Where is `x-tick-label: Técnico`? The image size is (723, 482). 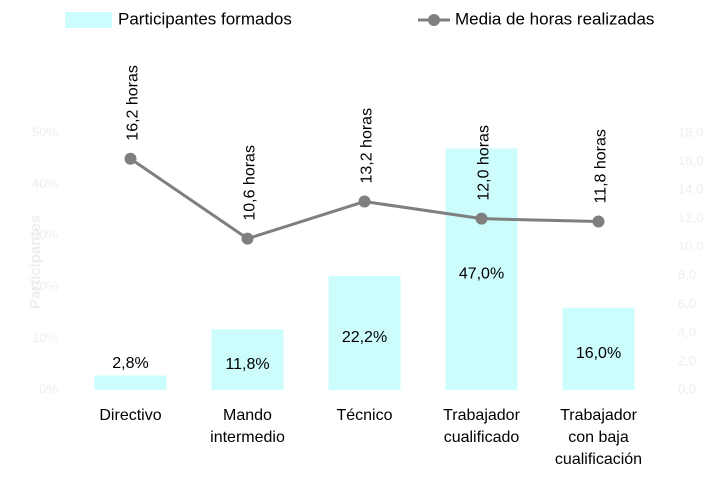
x-tick-label: Técnico is located at coordinates (364, 415).